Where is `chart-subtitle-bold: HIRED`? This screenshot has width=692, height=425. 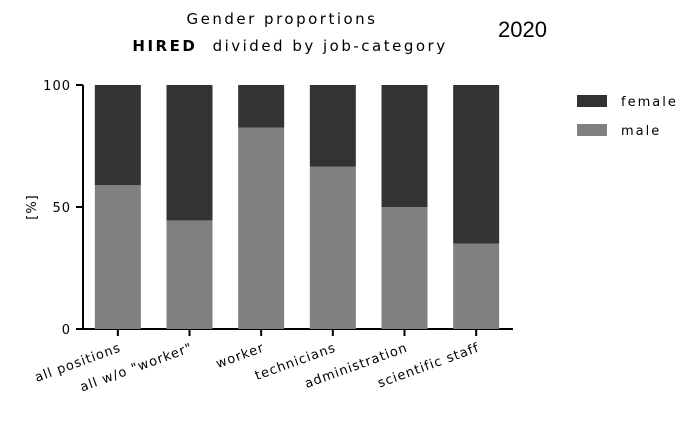 chart-subtitle-bold: HIRED is located at coordinates (164, 46).